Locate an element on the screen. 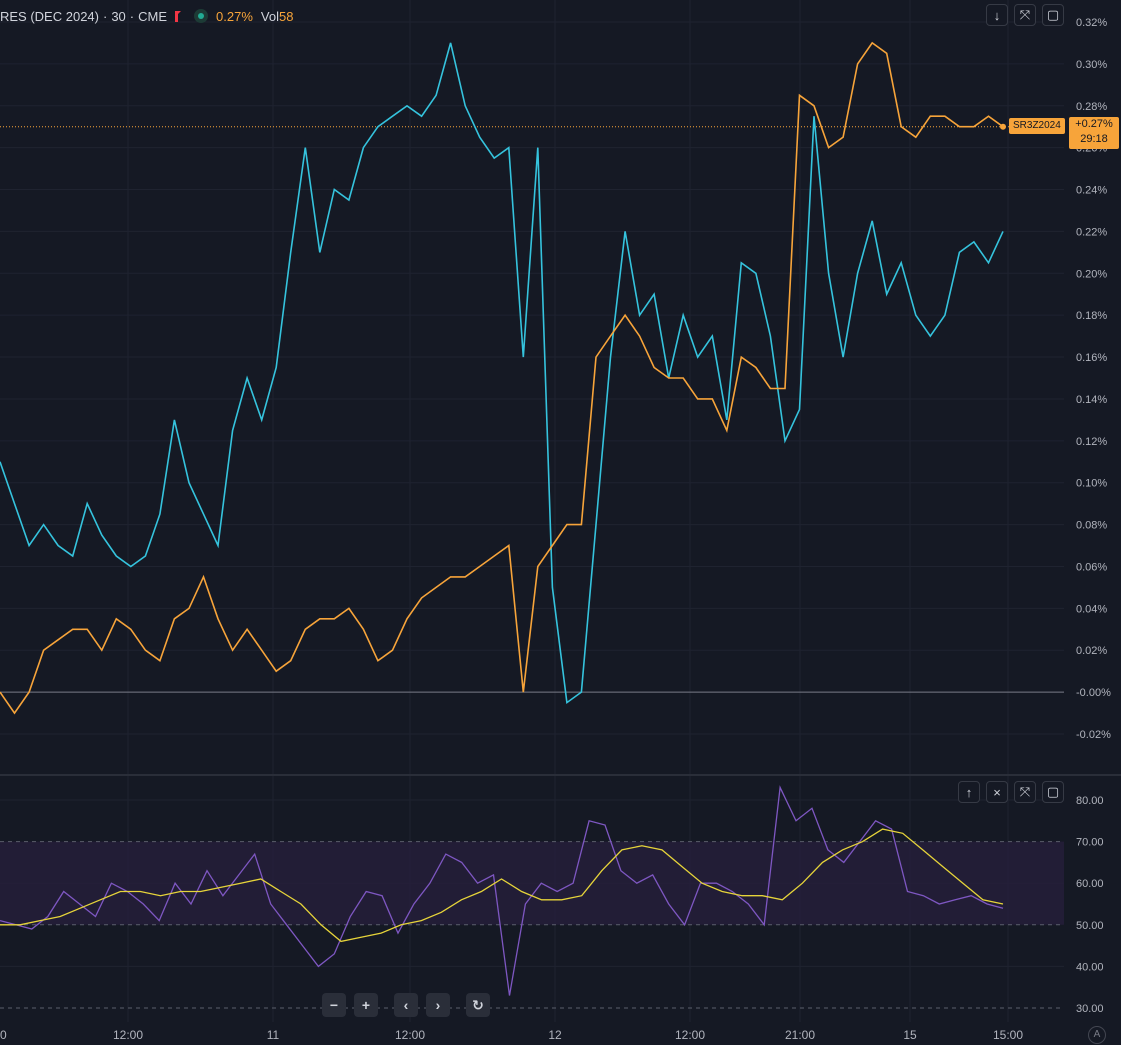 The width and height of the screenshot is (1121, 1045). y-axis-tick-label: 0.30% is located at coordinates (1091, 65).